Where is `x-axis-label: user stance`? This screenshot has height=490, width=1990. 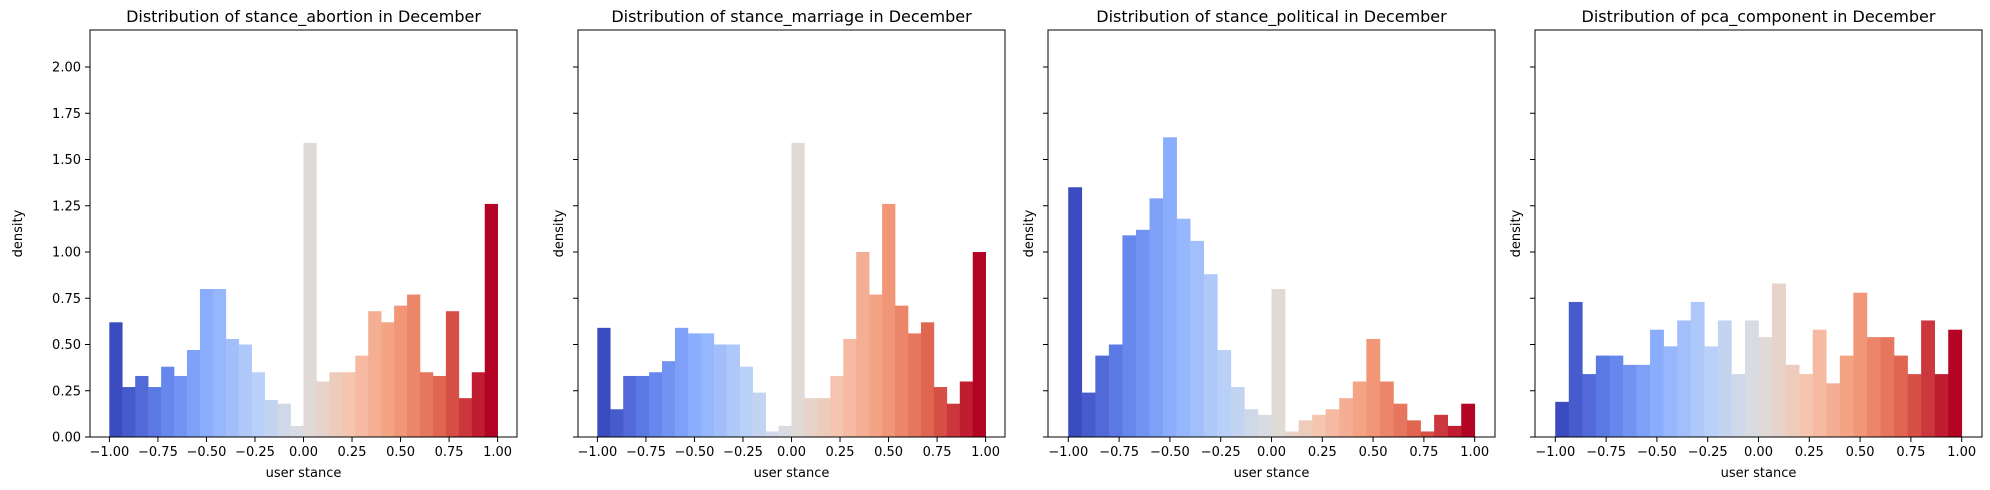 x-axis-label: user stance is located at coordinates (792, 473).